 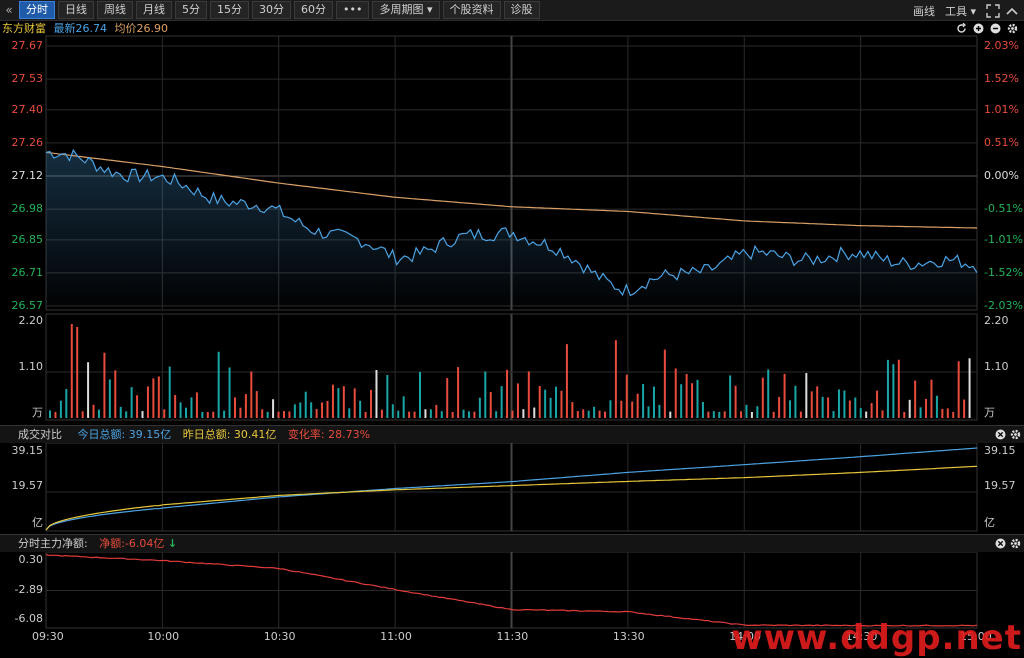 What do you see at coordinates (353, 10) in the screenshot?
I see `tab-8: •••` at bounding box center [353, 10].